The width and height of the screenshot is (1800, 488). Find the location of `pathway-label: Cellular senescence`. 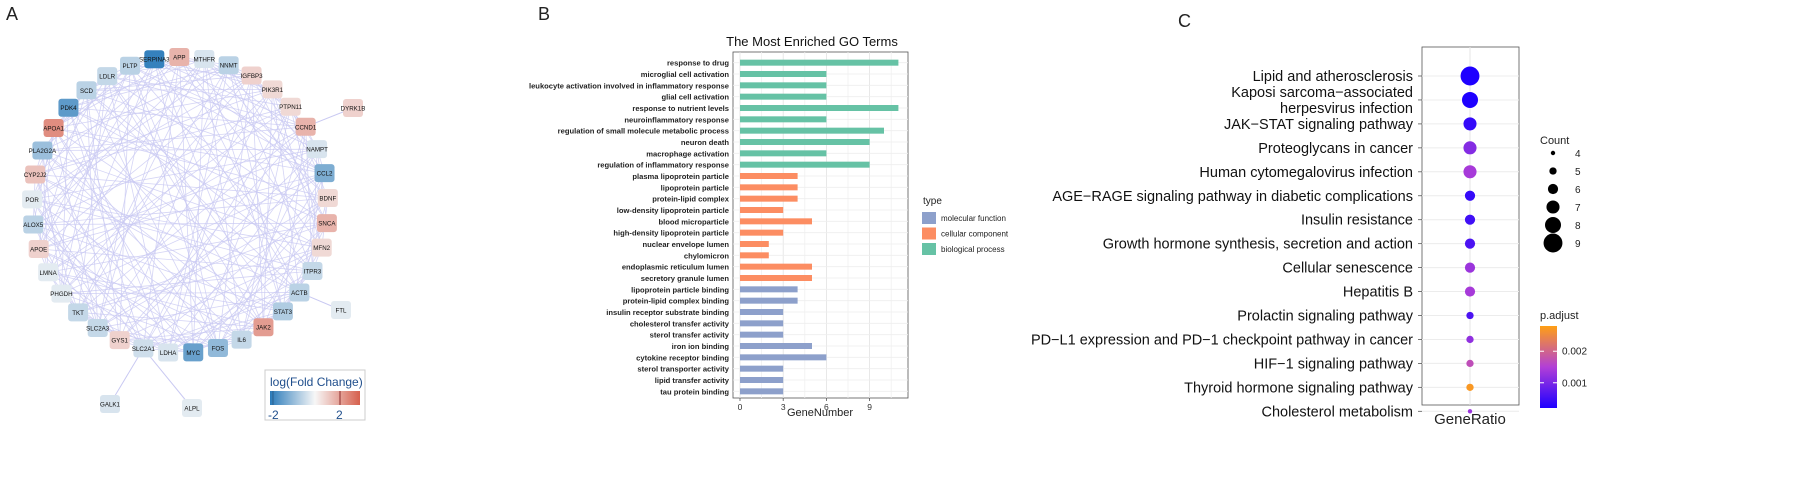

pathway-label: Cellular senescence is located at coordinates (1347, 269).